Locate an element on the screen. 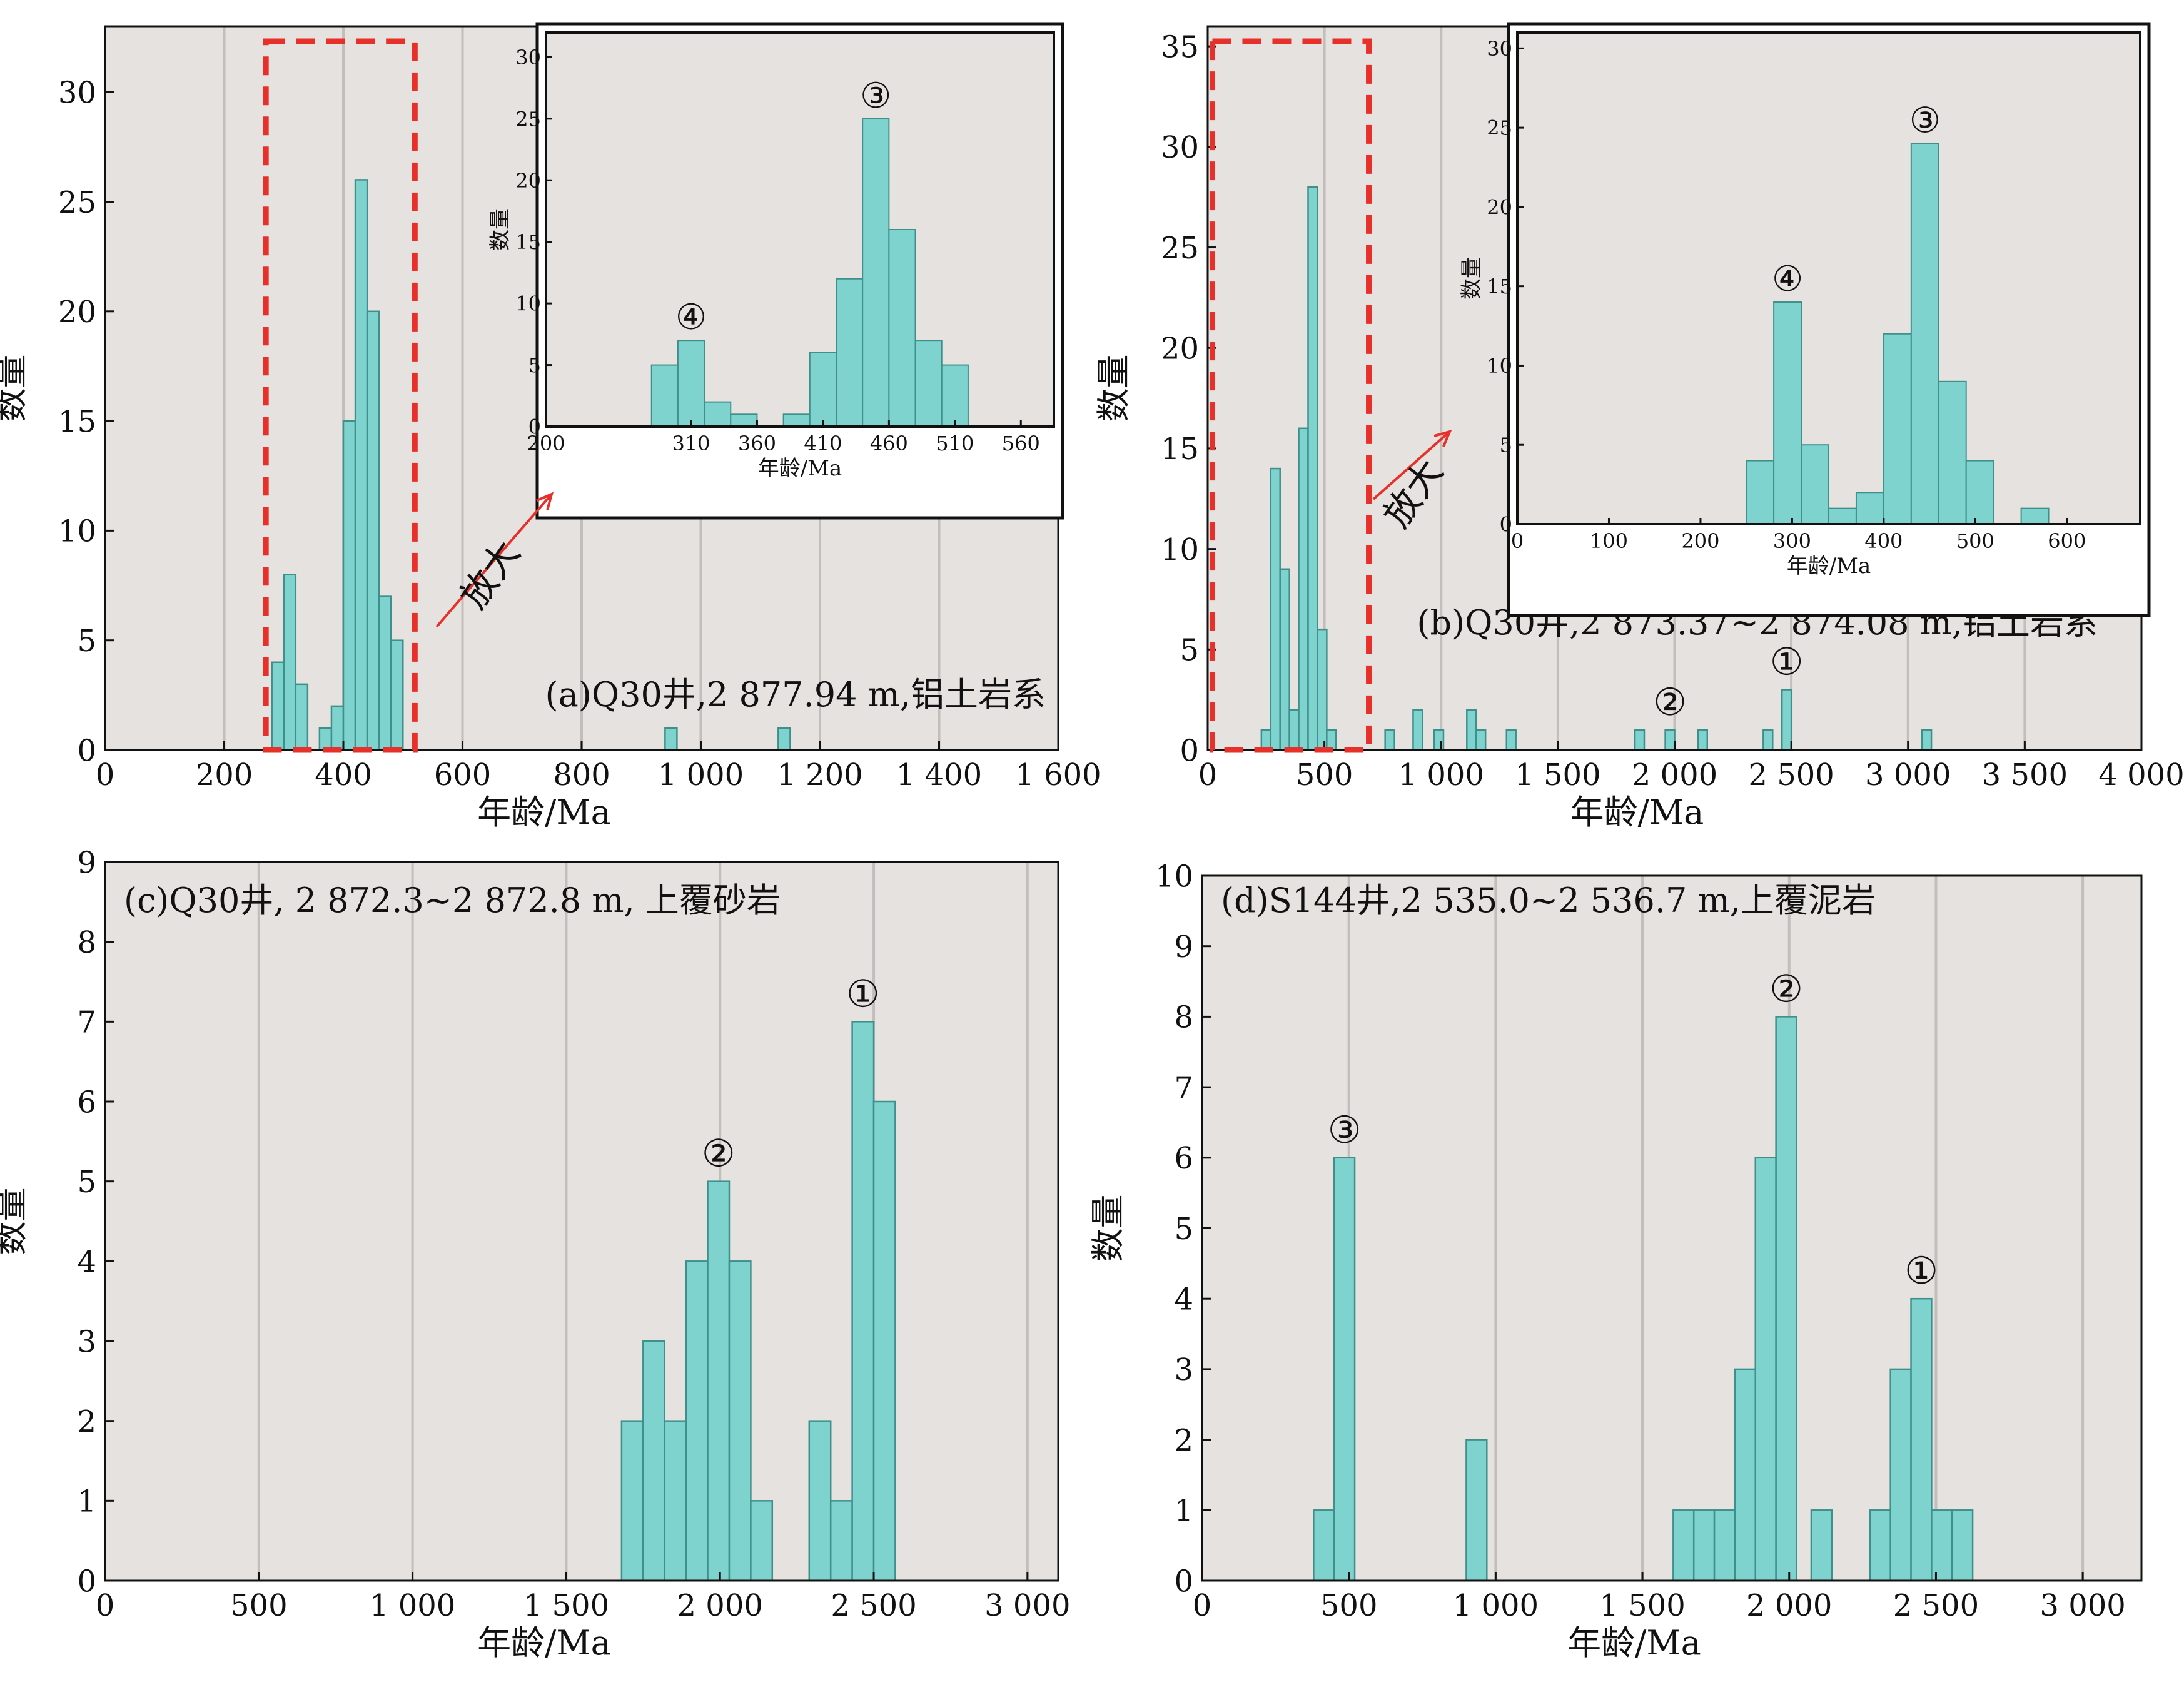  y-tick-label: 1 is located at coordinates (86, 1502).